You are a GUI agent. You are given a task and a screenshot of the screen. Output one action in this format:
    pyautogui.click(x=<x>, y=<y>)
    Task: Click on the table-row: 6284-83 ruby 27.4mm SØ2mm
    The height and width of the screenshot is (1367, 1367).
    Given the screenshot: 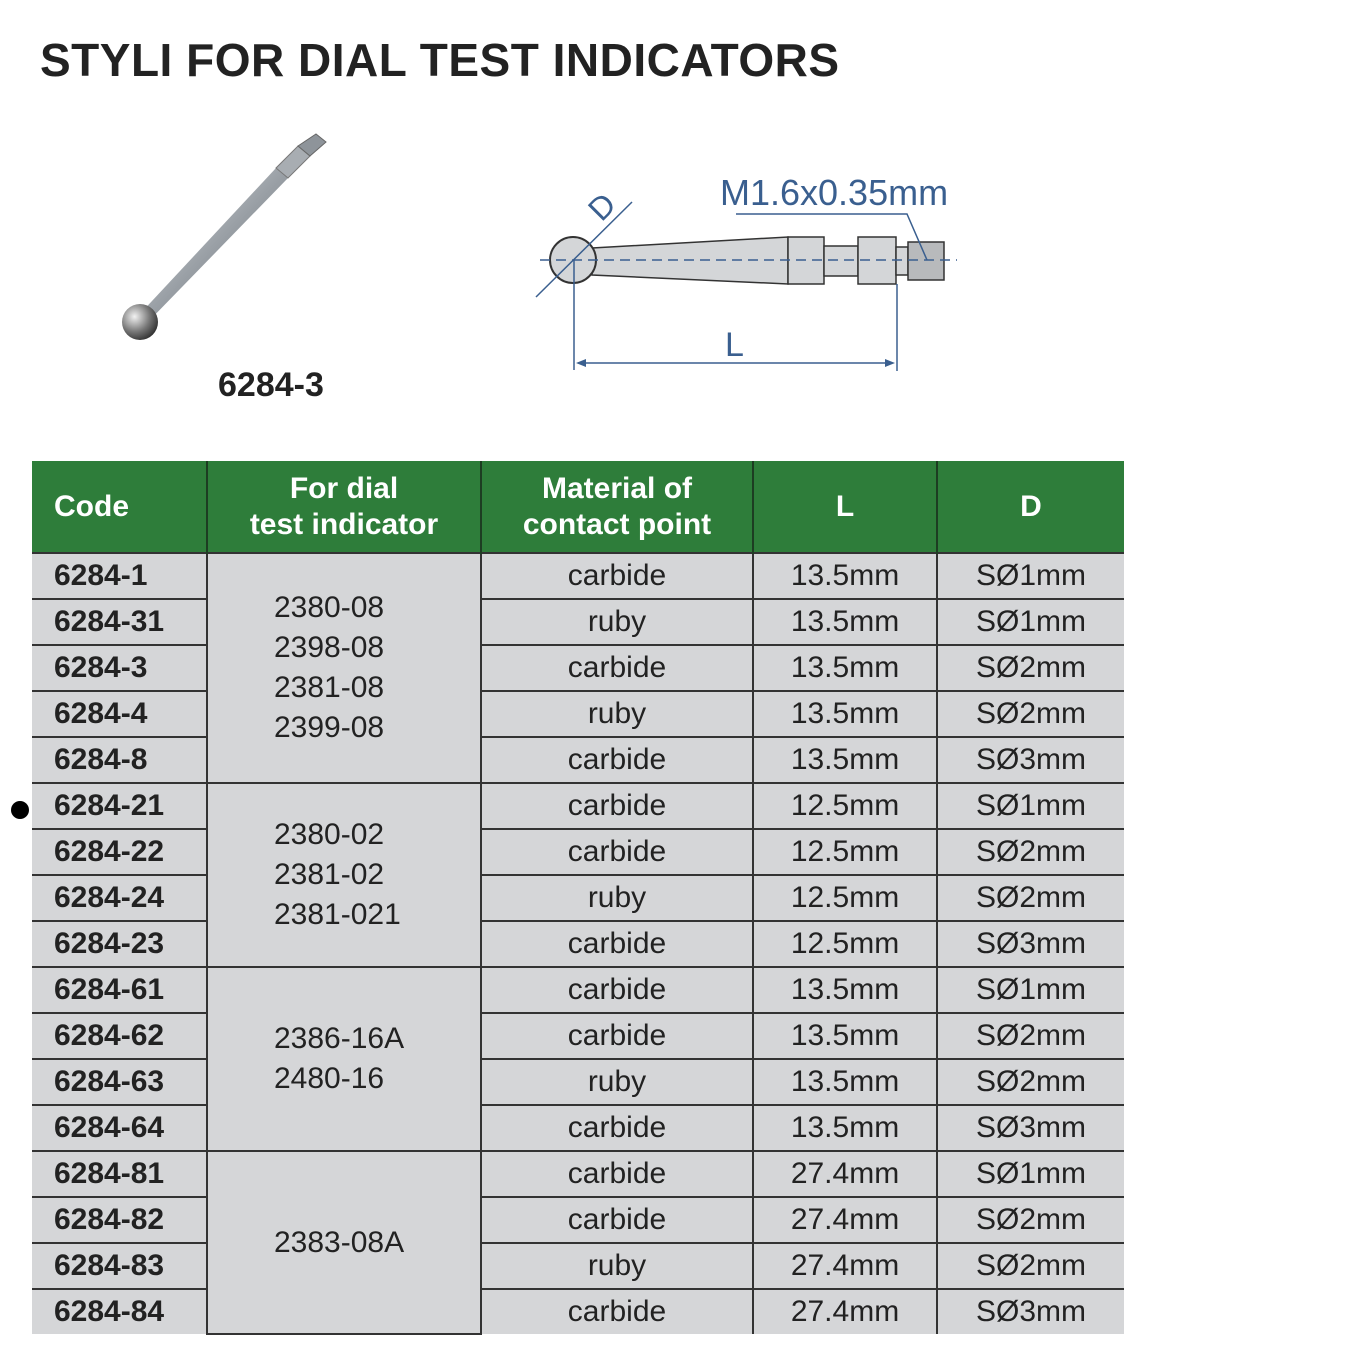 What is the action you would take?
    pyautogui.click(x=578, y=1266)
    